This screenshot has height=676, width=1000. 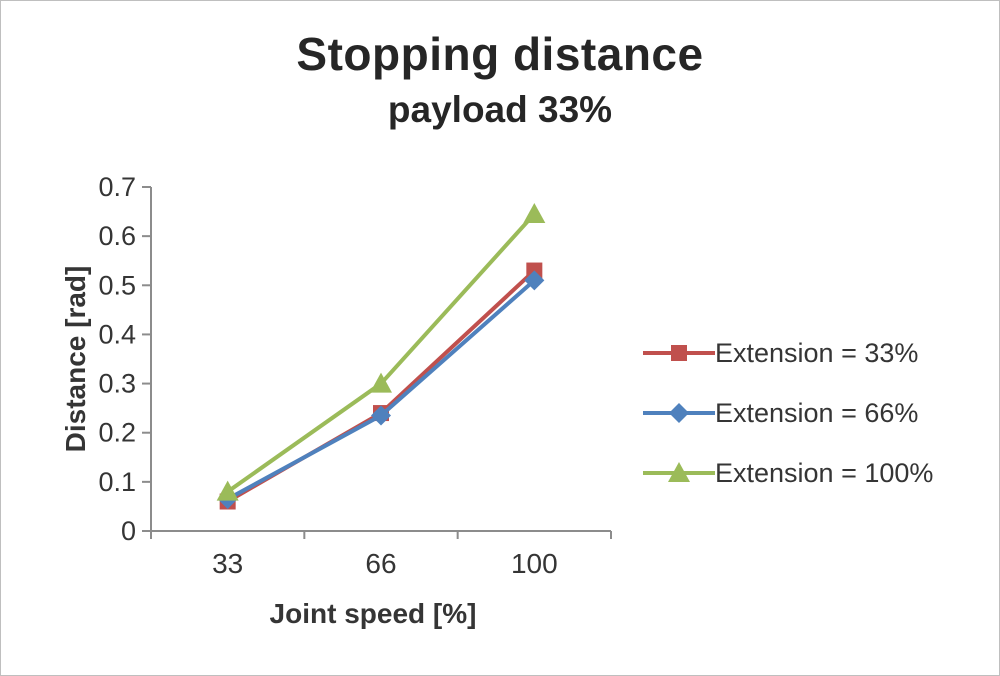 I want to click on chart-title: Stopping distance, so click(x=500, y=54).